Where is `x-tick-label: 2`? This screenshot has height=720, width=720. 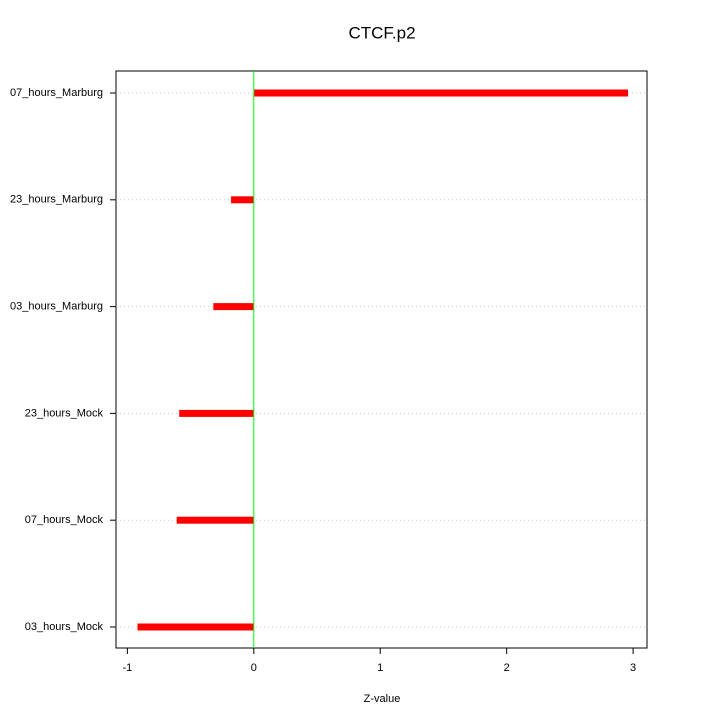
x-tick-label: 2 is located at coordinates (507, 668).